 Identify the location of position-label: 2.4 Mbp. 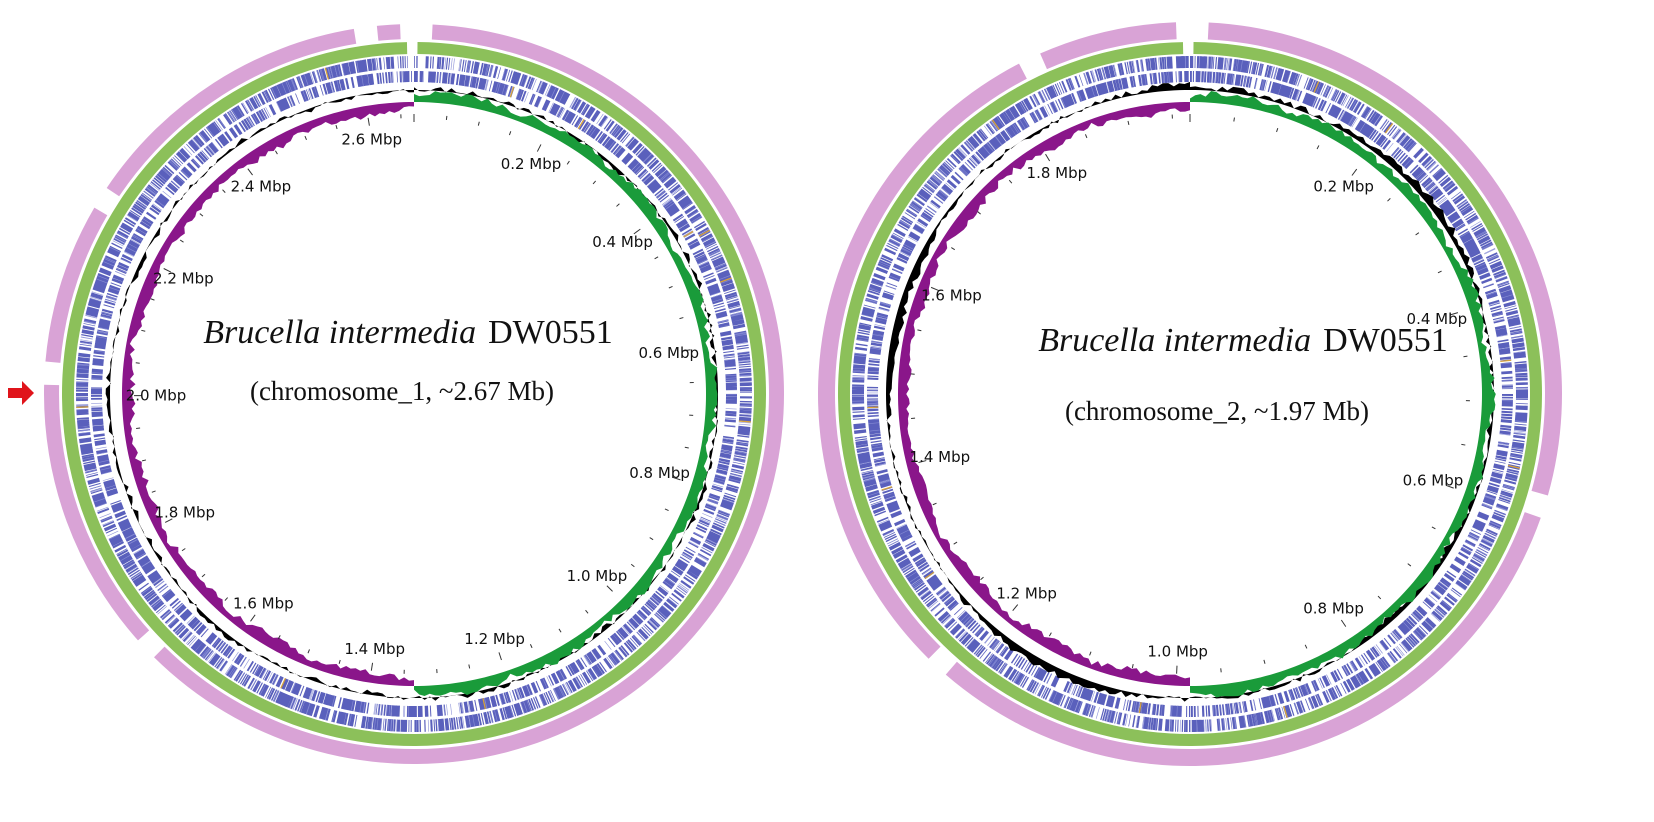
(261, 186).